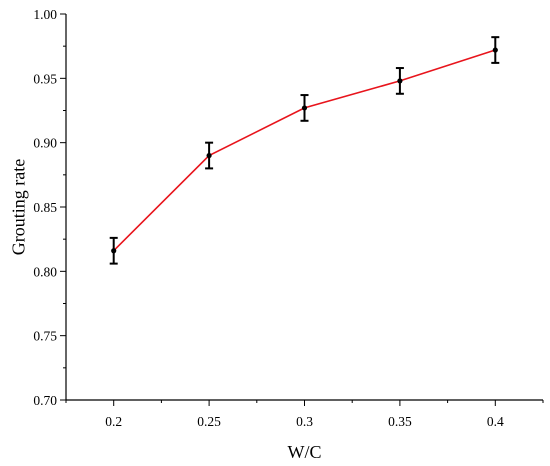  I want to click on y-tick-label: 0.75, so click(45, 336).